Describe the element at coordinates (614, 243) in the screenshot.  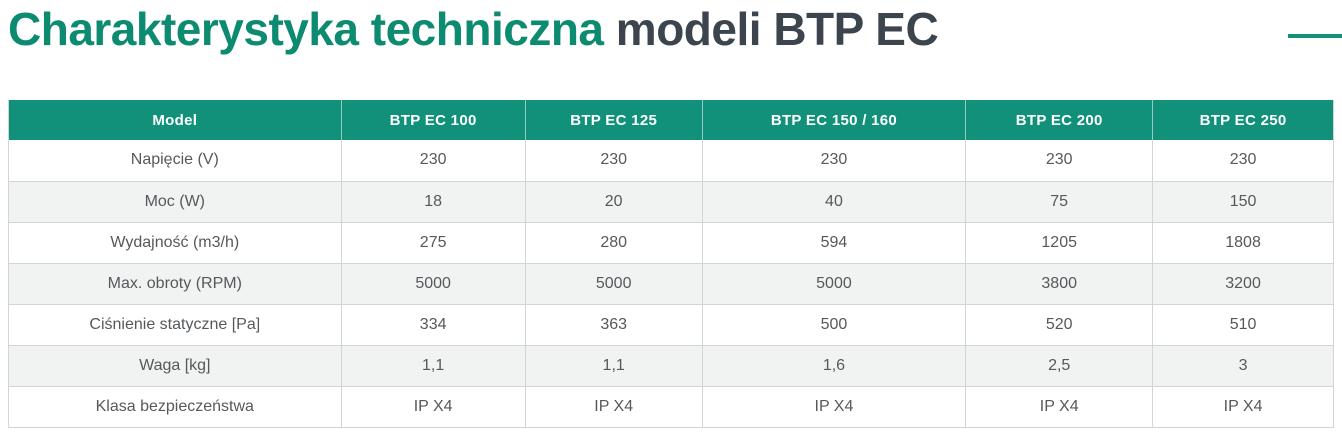
I see `table-cell: 280` at that location.